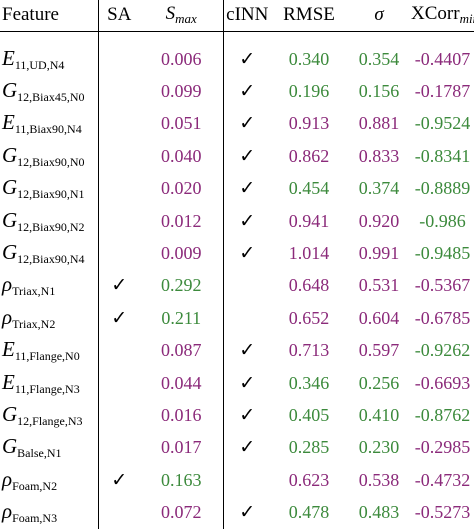  I want to click on feature-subscript: 11,Biax90,N4, so click(48, 129).